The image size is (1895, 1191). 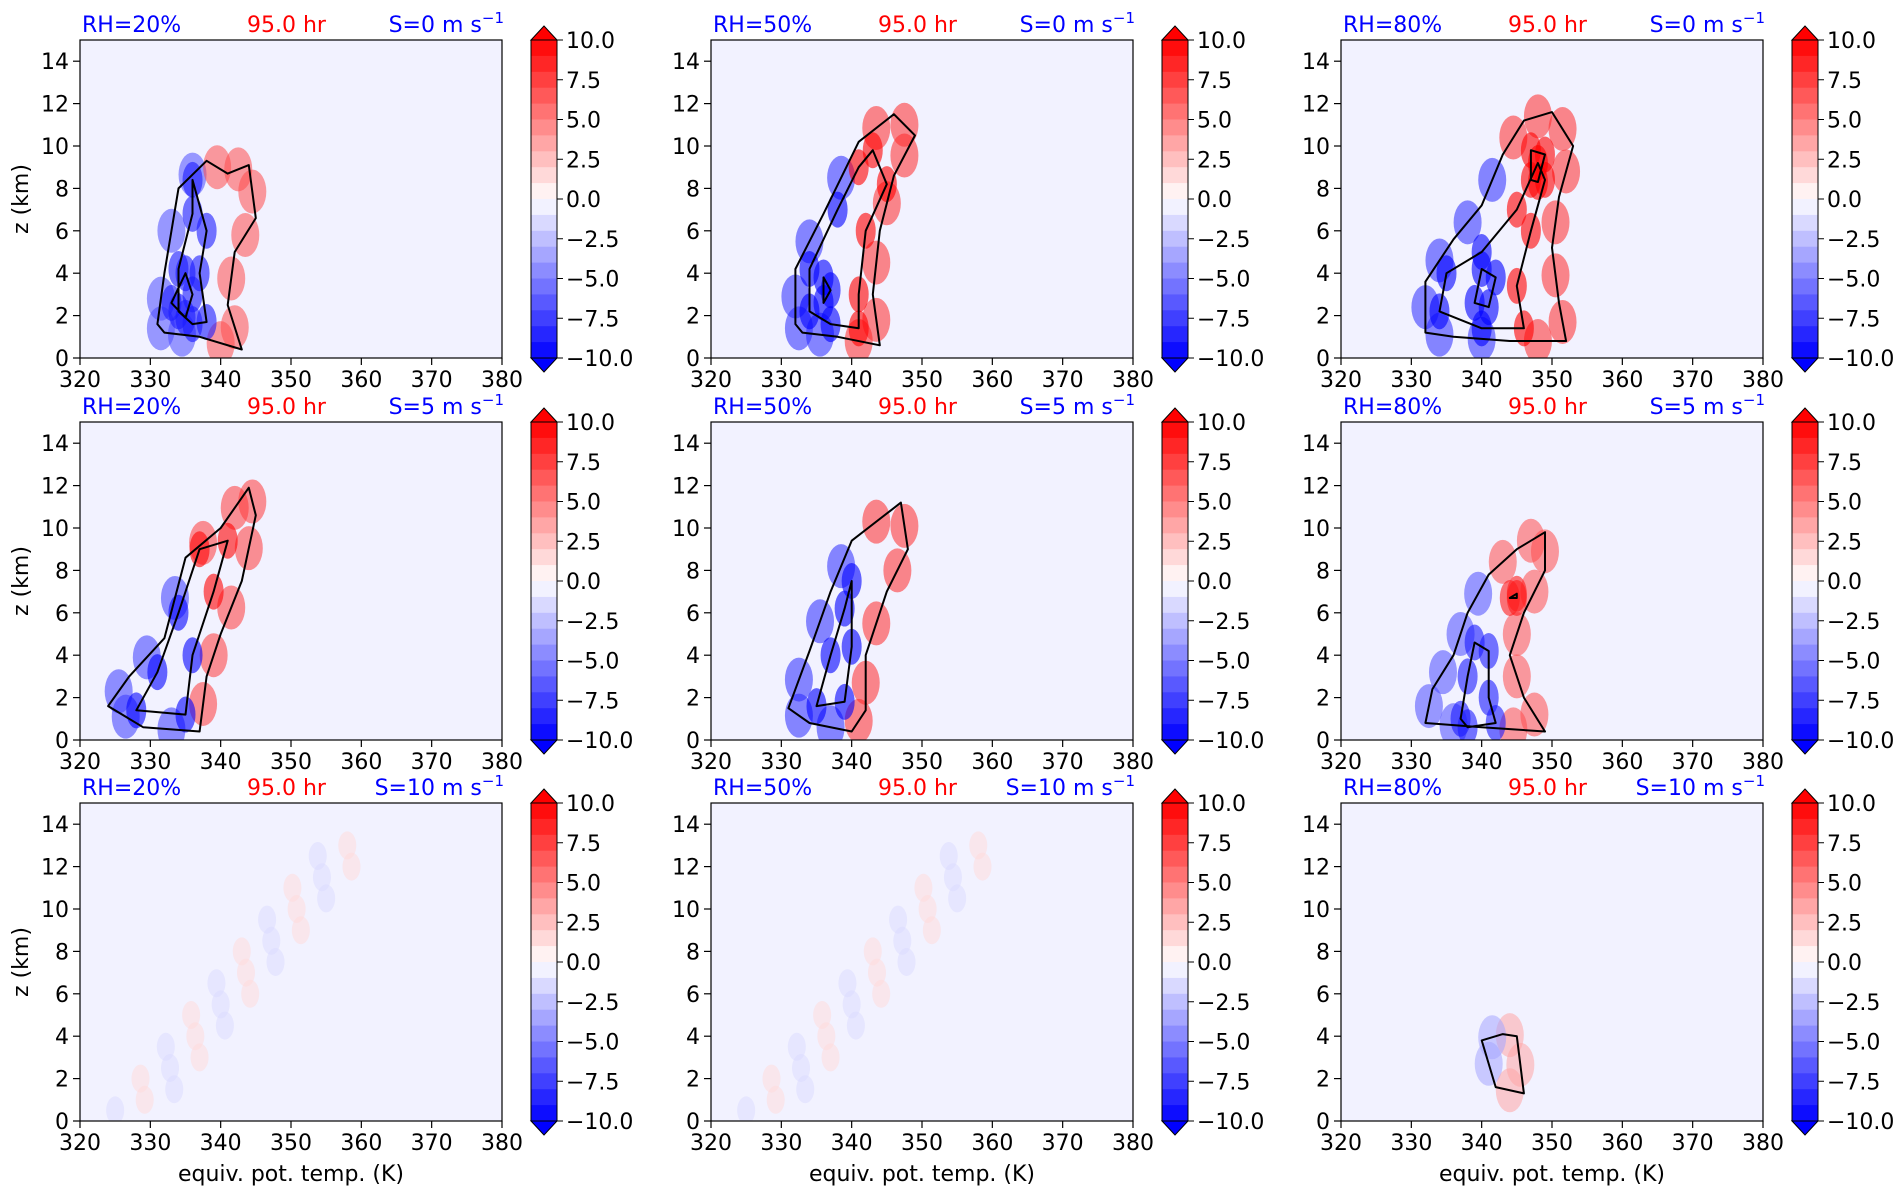 What do you see at coordinates (432, 762) in the screenshot?
I see `x-tick-label: 370` at bounding box center [432, 762].